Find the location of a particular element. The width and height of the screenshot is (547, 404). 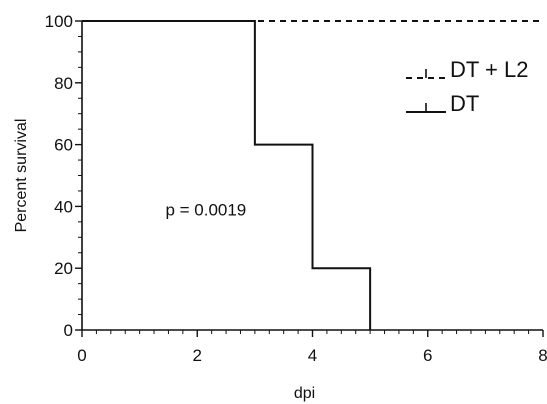

x-axis-title: dpi is located at coordinates (304, 393).